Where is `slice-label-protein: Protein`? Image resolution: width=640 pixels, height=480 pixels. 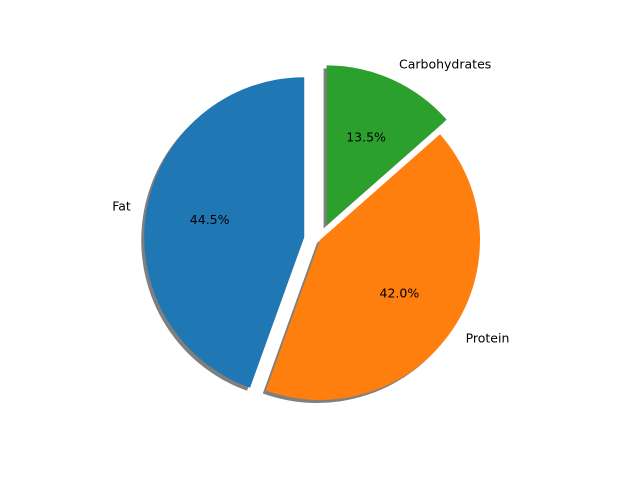 slice-label-protein: Protein is located at coordinates (488, 337).